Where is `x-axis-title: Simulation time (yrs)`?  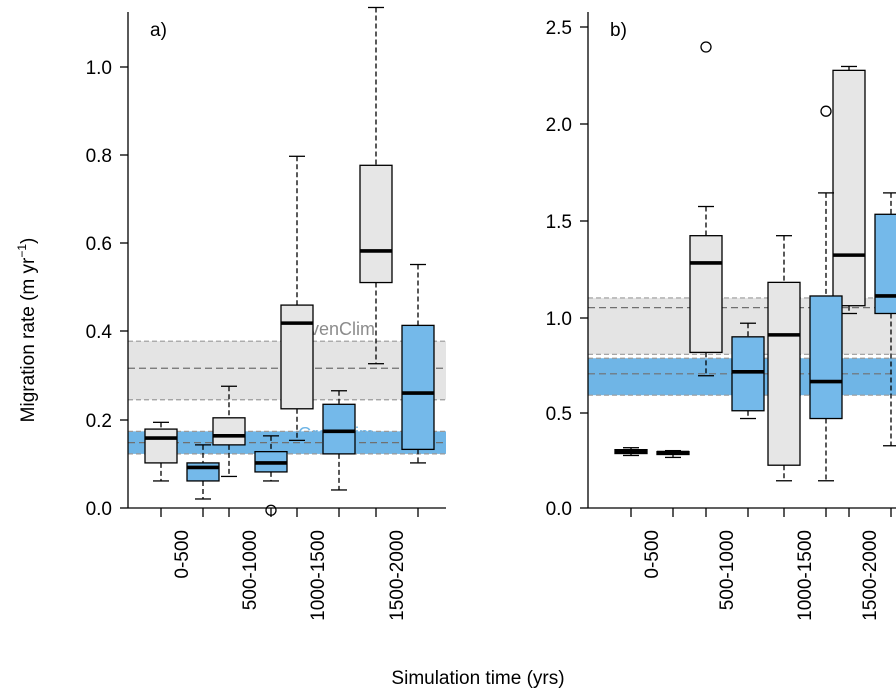 x-axis-title: Simulation time (yrs) is located at coordinates (477, 678).